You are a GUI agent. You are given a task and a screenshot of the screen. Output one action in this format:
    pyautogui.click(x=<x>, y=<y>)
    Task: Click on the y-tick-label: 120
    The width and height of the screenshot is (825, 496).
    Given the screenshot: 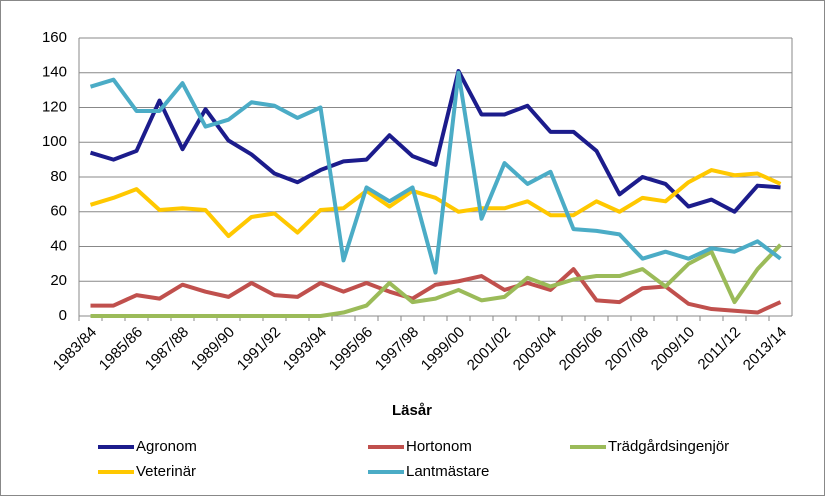 What is the action you would take?
    pyautogui.click(x=54, y=106)
    